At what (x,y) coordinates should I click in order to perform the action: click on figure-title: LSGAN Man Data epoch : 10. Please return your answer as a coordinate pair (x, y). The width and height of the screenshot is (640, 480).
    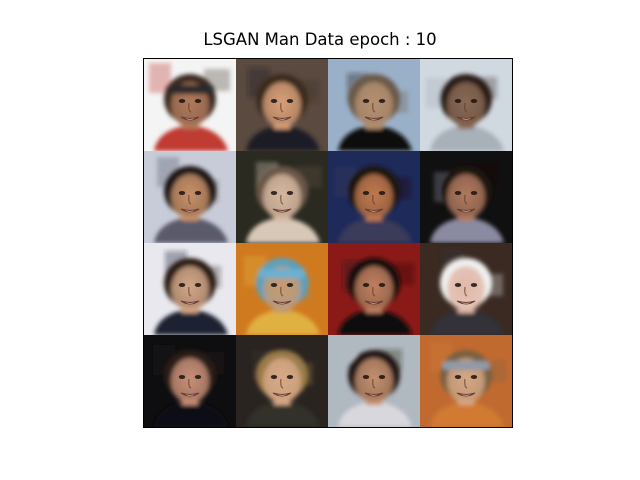
    Looking at the image, I should click on (320, 39).